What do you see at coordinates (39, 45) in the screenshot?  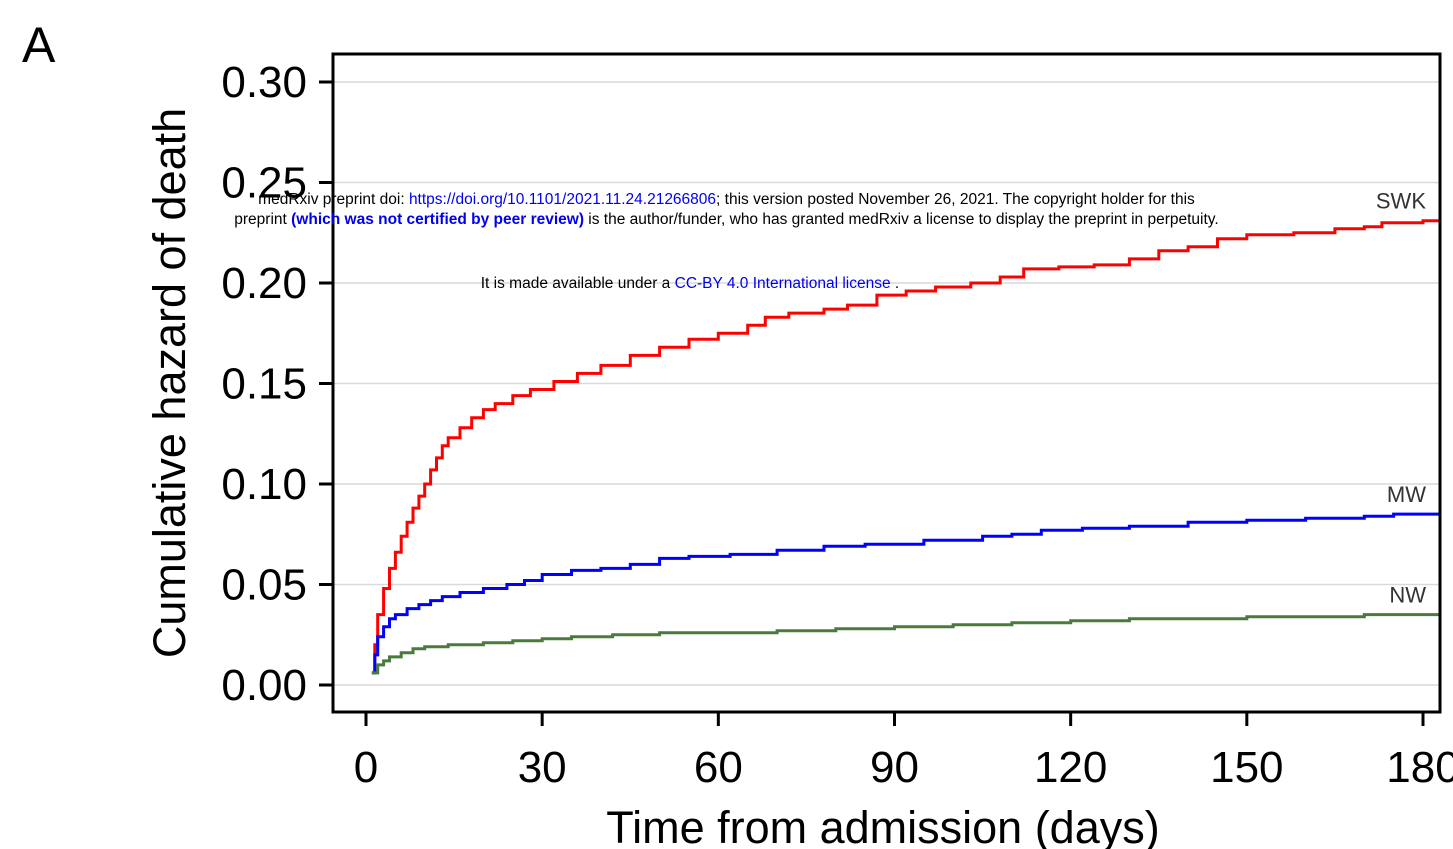 I see `panel-label: A` at bounding box center [39, 45].